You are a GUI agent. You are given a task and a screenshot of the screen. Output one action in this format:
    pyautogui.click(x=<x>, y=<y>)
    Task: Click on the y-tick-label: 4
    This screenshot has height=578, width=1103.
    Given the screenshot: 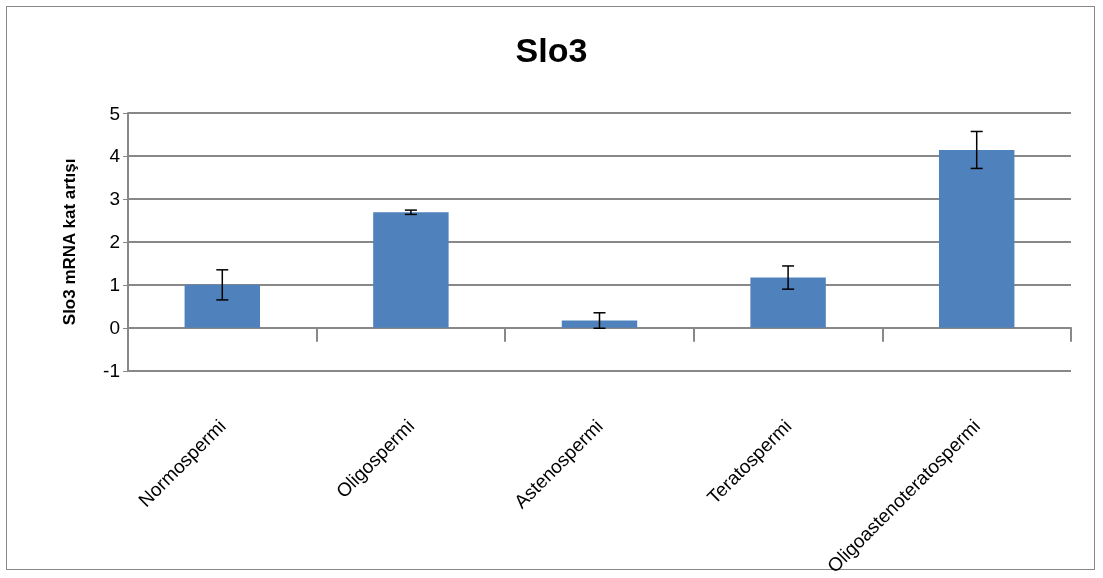 What is the action you would take?
    pyautogui.click(x=115, y=156)
    